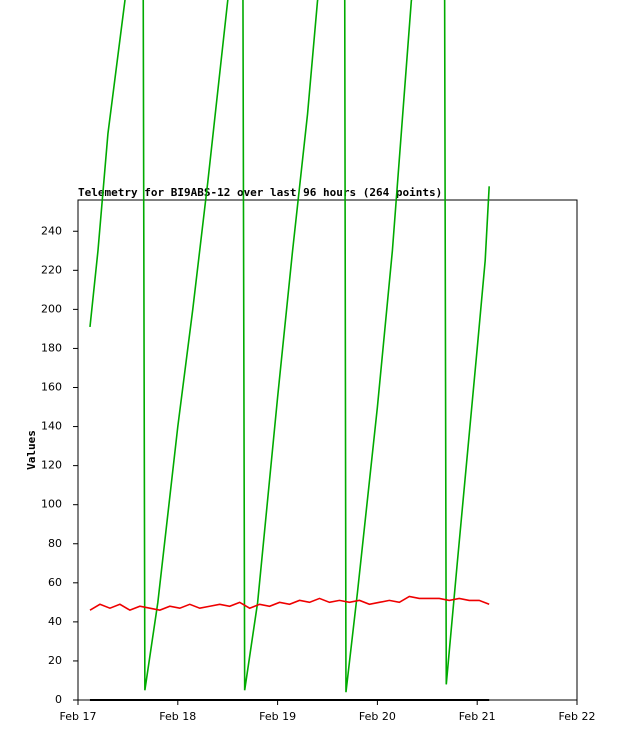 This screenshot has width=618, height=741. I want to click on y-tick-label: 100, so click(51, 504).